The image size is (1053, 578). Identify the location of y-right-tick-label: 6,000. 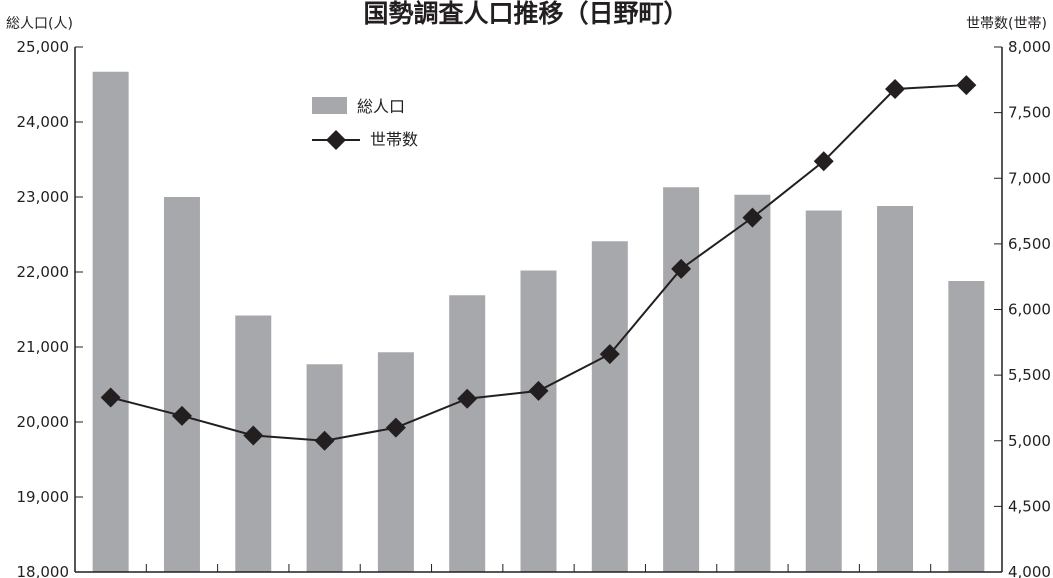
(1029, 310).